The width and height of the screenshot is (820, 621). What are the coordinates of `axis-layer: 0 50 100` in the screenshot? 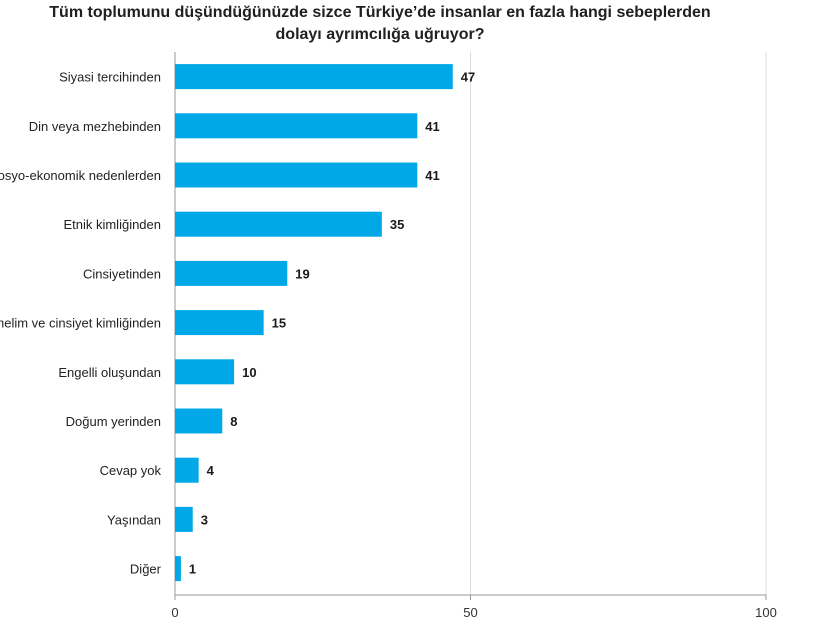 It's located at (474, 607).